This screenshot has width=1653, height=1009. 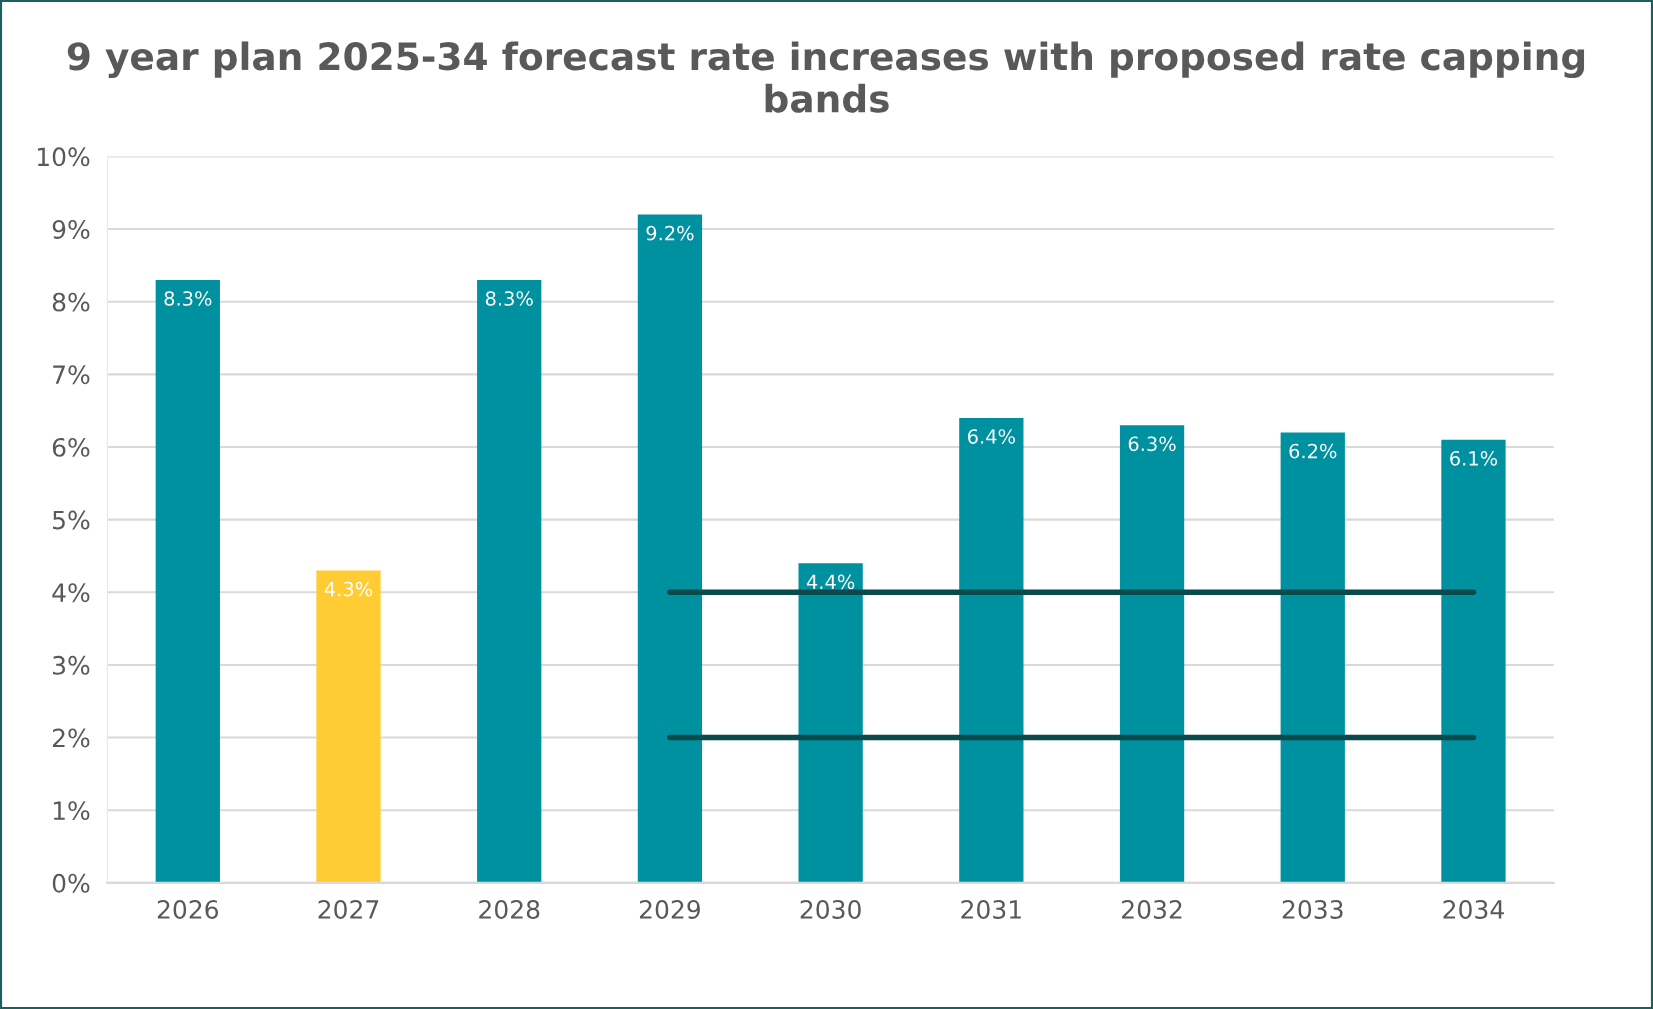 I want to click on y-tick-label: 2%, so click(x=71, y=738).